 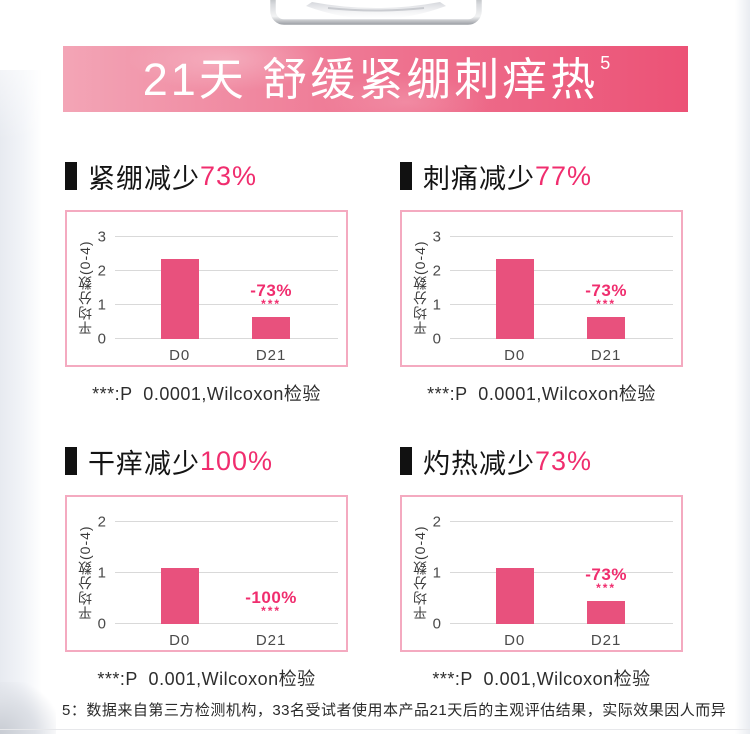 I want to click on headline-text: 21天 舒缓紧绷刺痒热, so click(x=370, y=79).